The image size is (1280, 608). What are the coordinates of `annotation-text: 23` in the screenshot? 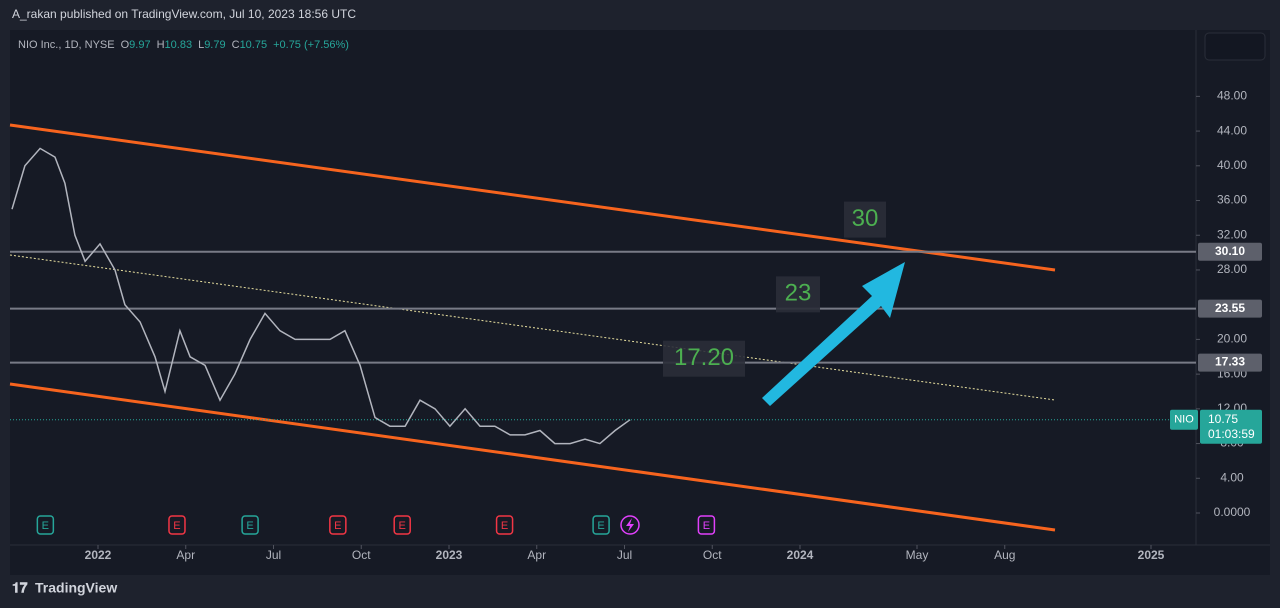 It's located at (798, 293).